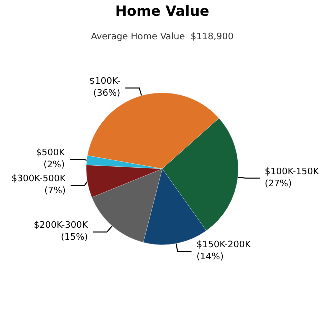 Image resolution: width=325 pixels, height=325 pixels. What do you see at coordinates (39, 179) in the screenshot?
I see `slice-label: $300K-500K` at bounding box center [39, 179].